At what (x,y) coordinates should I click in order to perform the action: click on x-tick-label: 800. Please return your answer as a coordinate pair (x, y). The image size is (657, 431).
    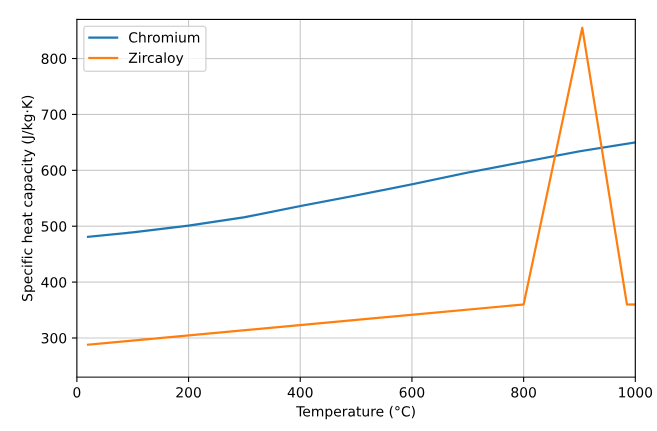
    Looking at the image, I should click on (523, 392).